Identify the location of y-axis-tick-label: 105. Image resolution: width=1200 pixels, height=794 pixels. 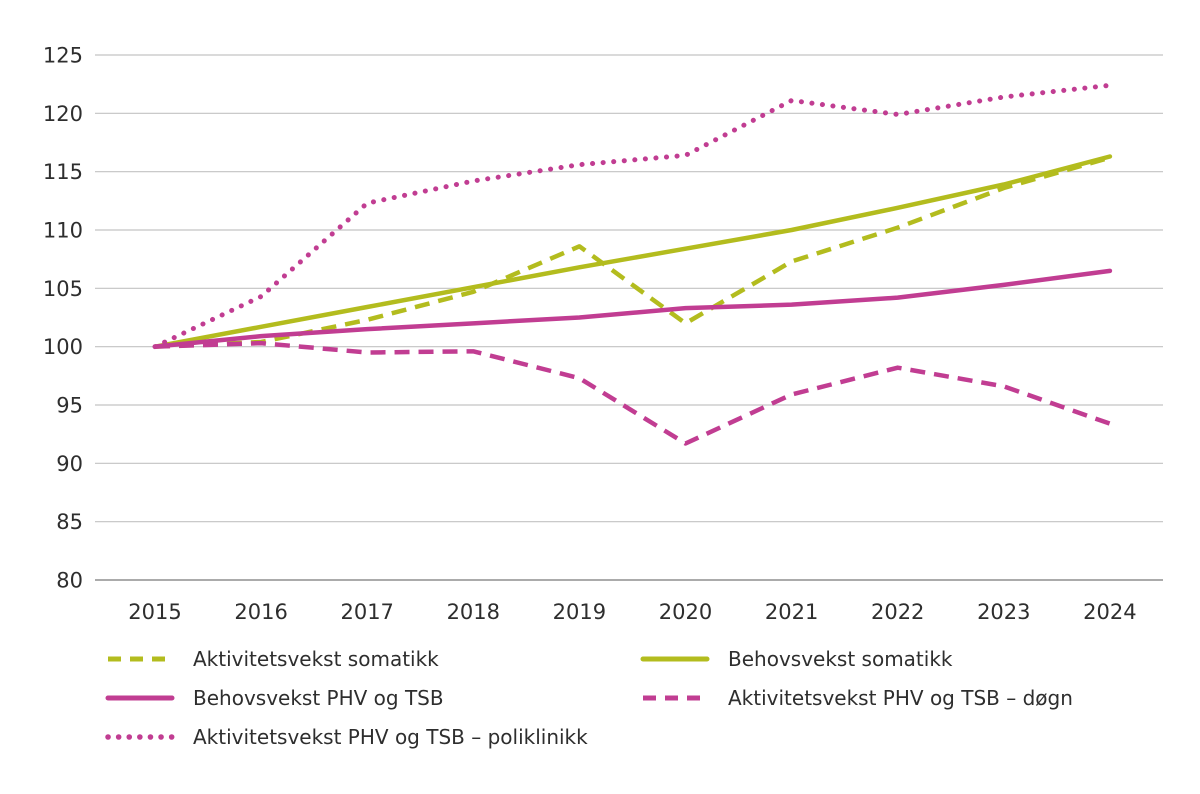
(63, 289).